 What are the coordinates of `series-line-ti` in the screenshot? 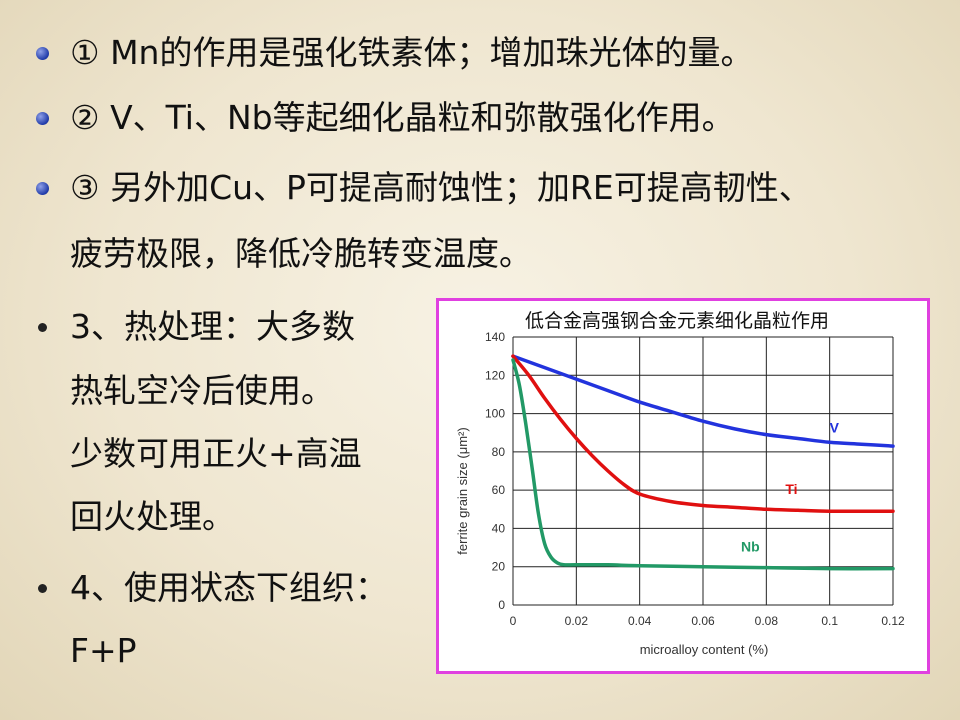 It's located at (703, 434).